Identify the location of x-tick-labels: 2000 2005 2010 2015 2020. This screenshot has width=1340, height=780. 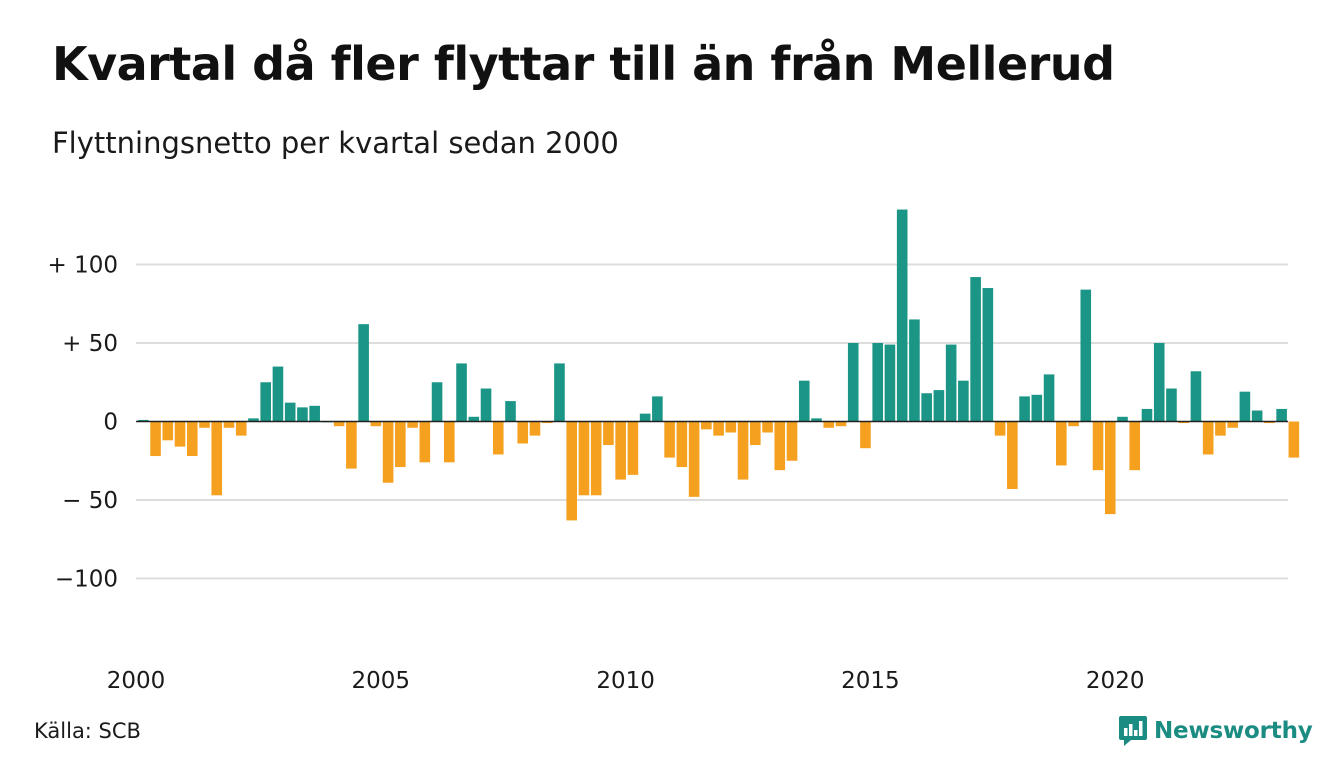
(626, 681).